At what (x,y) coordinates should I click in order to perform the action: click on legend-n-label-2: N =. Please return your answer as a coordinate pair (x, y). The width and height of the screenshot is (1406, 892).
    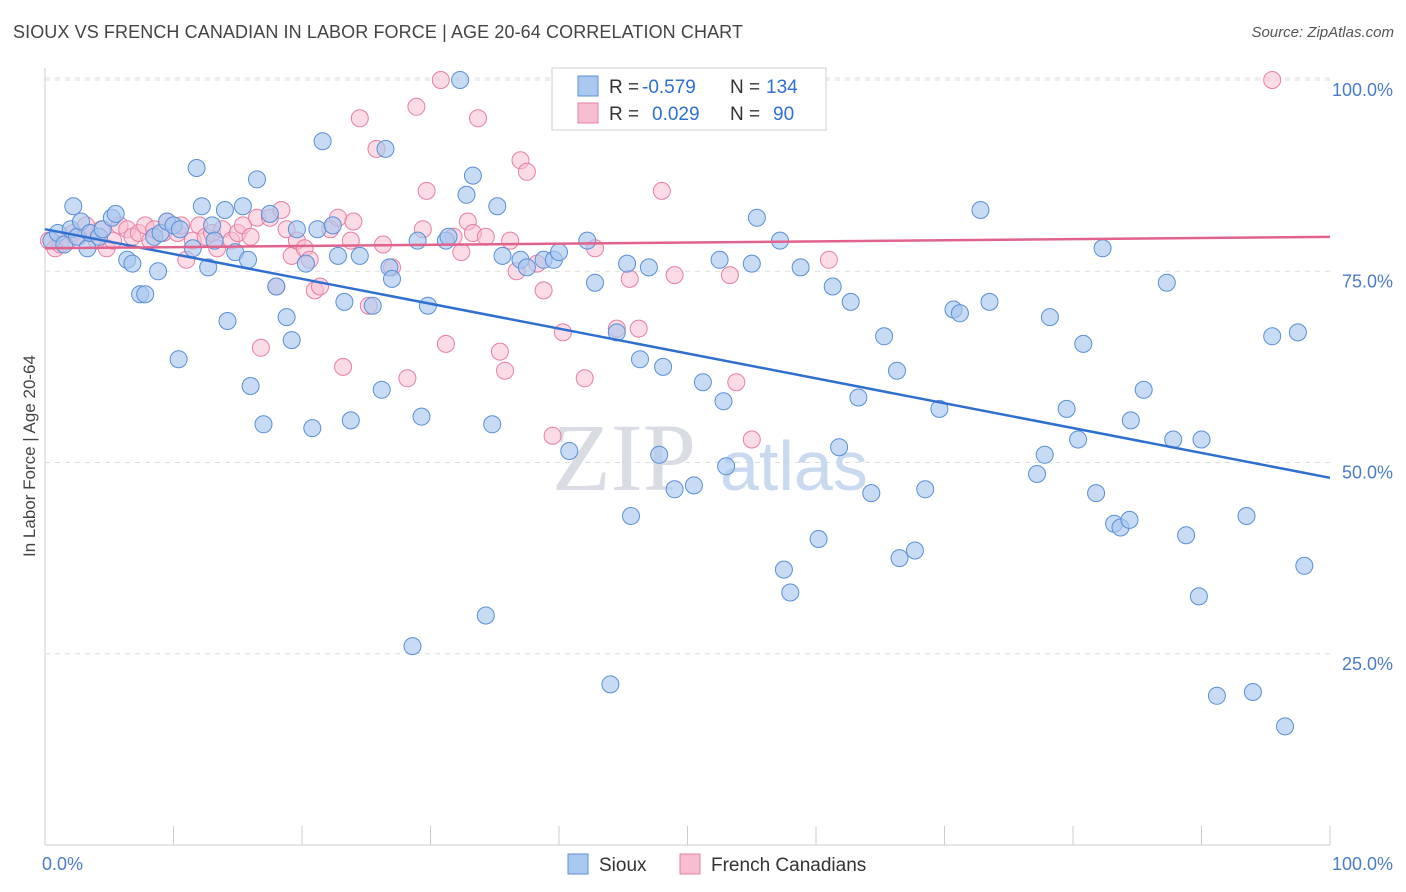
    Looking at the image, I should click on (745, 114).